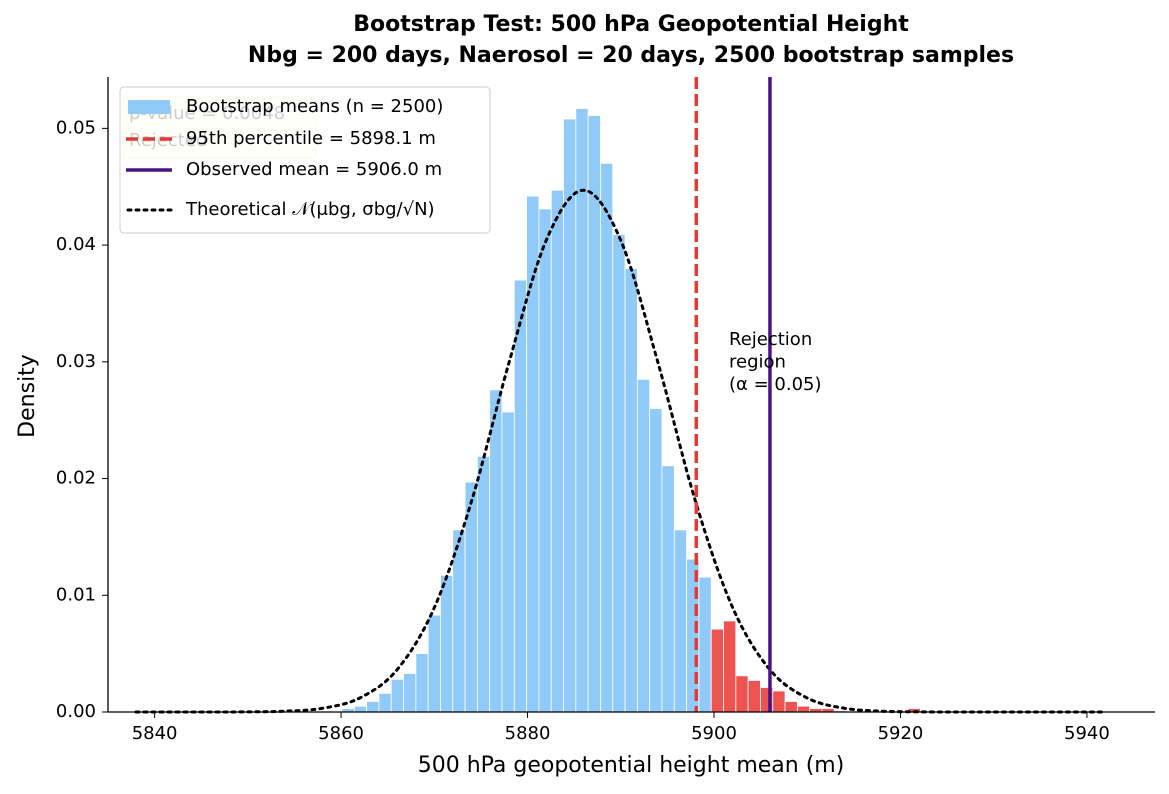 This screenshot has width=1169, height=794. I want to click on x-tick-label: 5940, so click(1087, 733).